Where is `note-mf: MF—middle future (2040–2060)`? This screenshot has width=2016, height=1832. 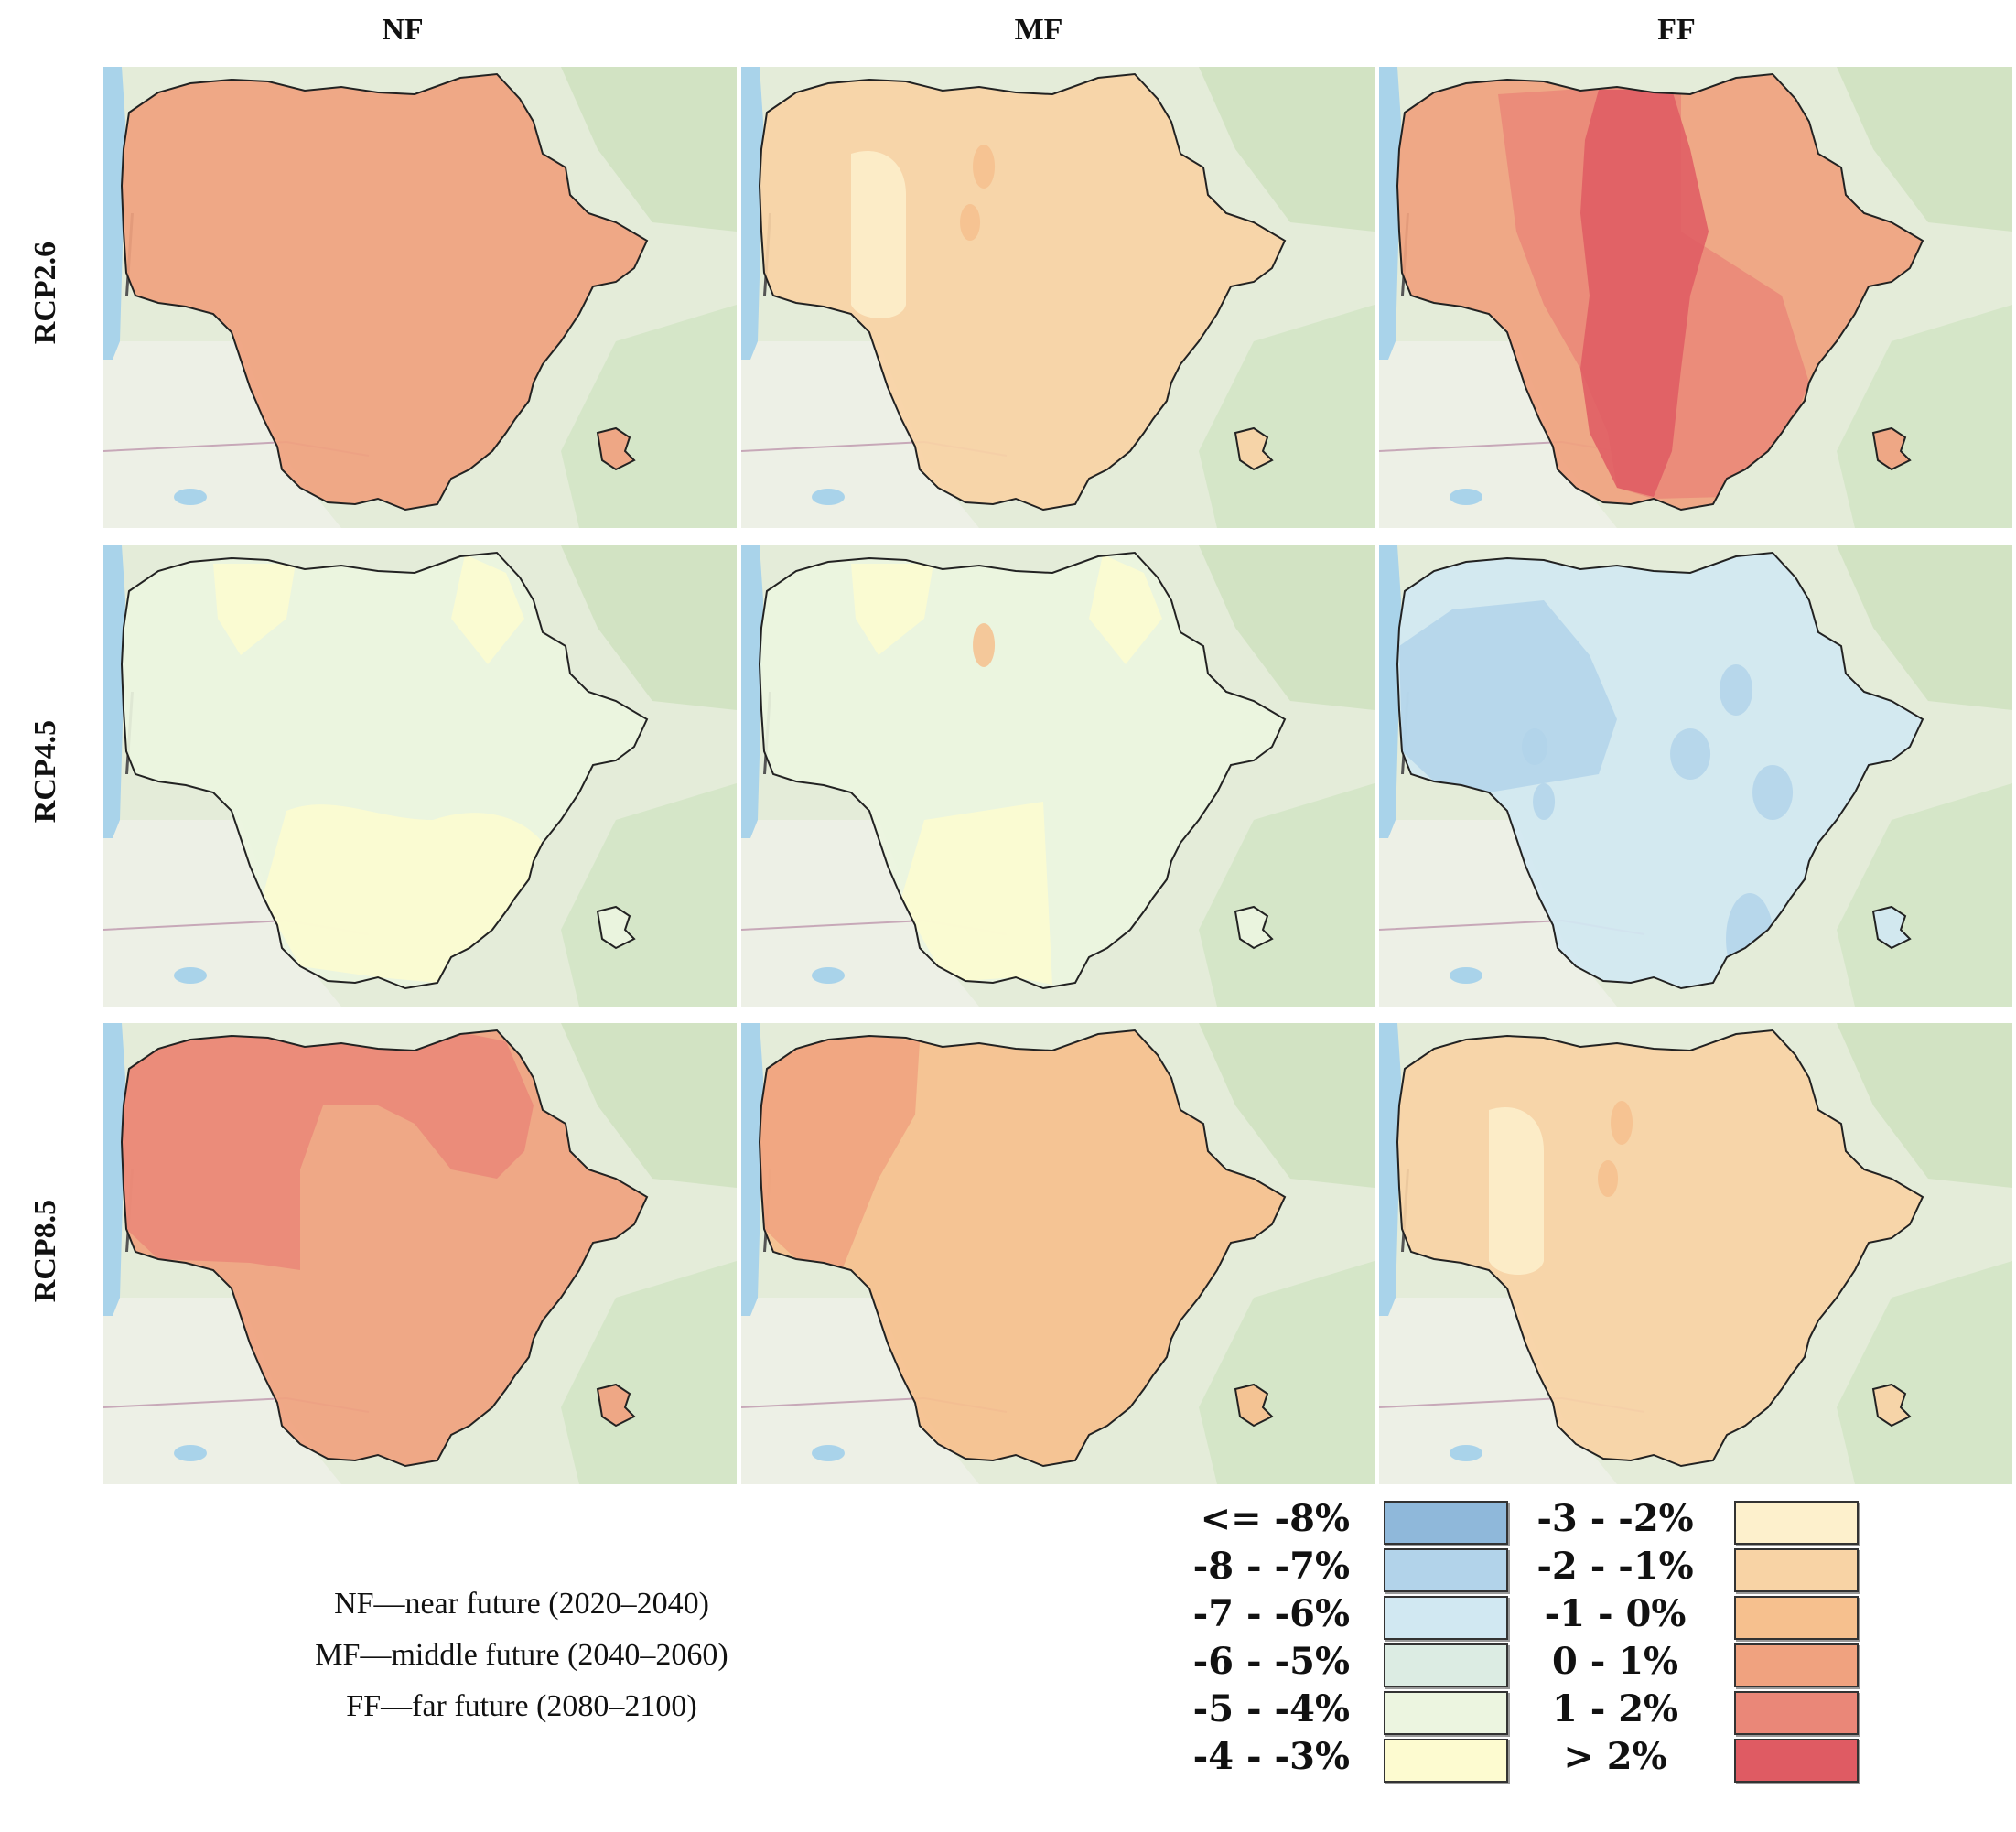
note-mf: MF—middle future (2040–2060) is located at coordinates (521, 1655).